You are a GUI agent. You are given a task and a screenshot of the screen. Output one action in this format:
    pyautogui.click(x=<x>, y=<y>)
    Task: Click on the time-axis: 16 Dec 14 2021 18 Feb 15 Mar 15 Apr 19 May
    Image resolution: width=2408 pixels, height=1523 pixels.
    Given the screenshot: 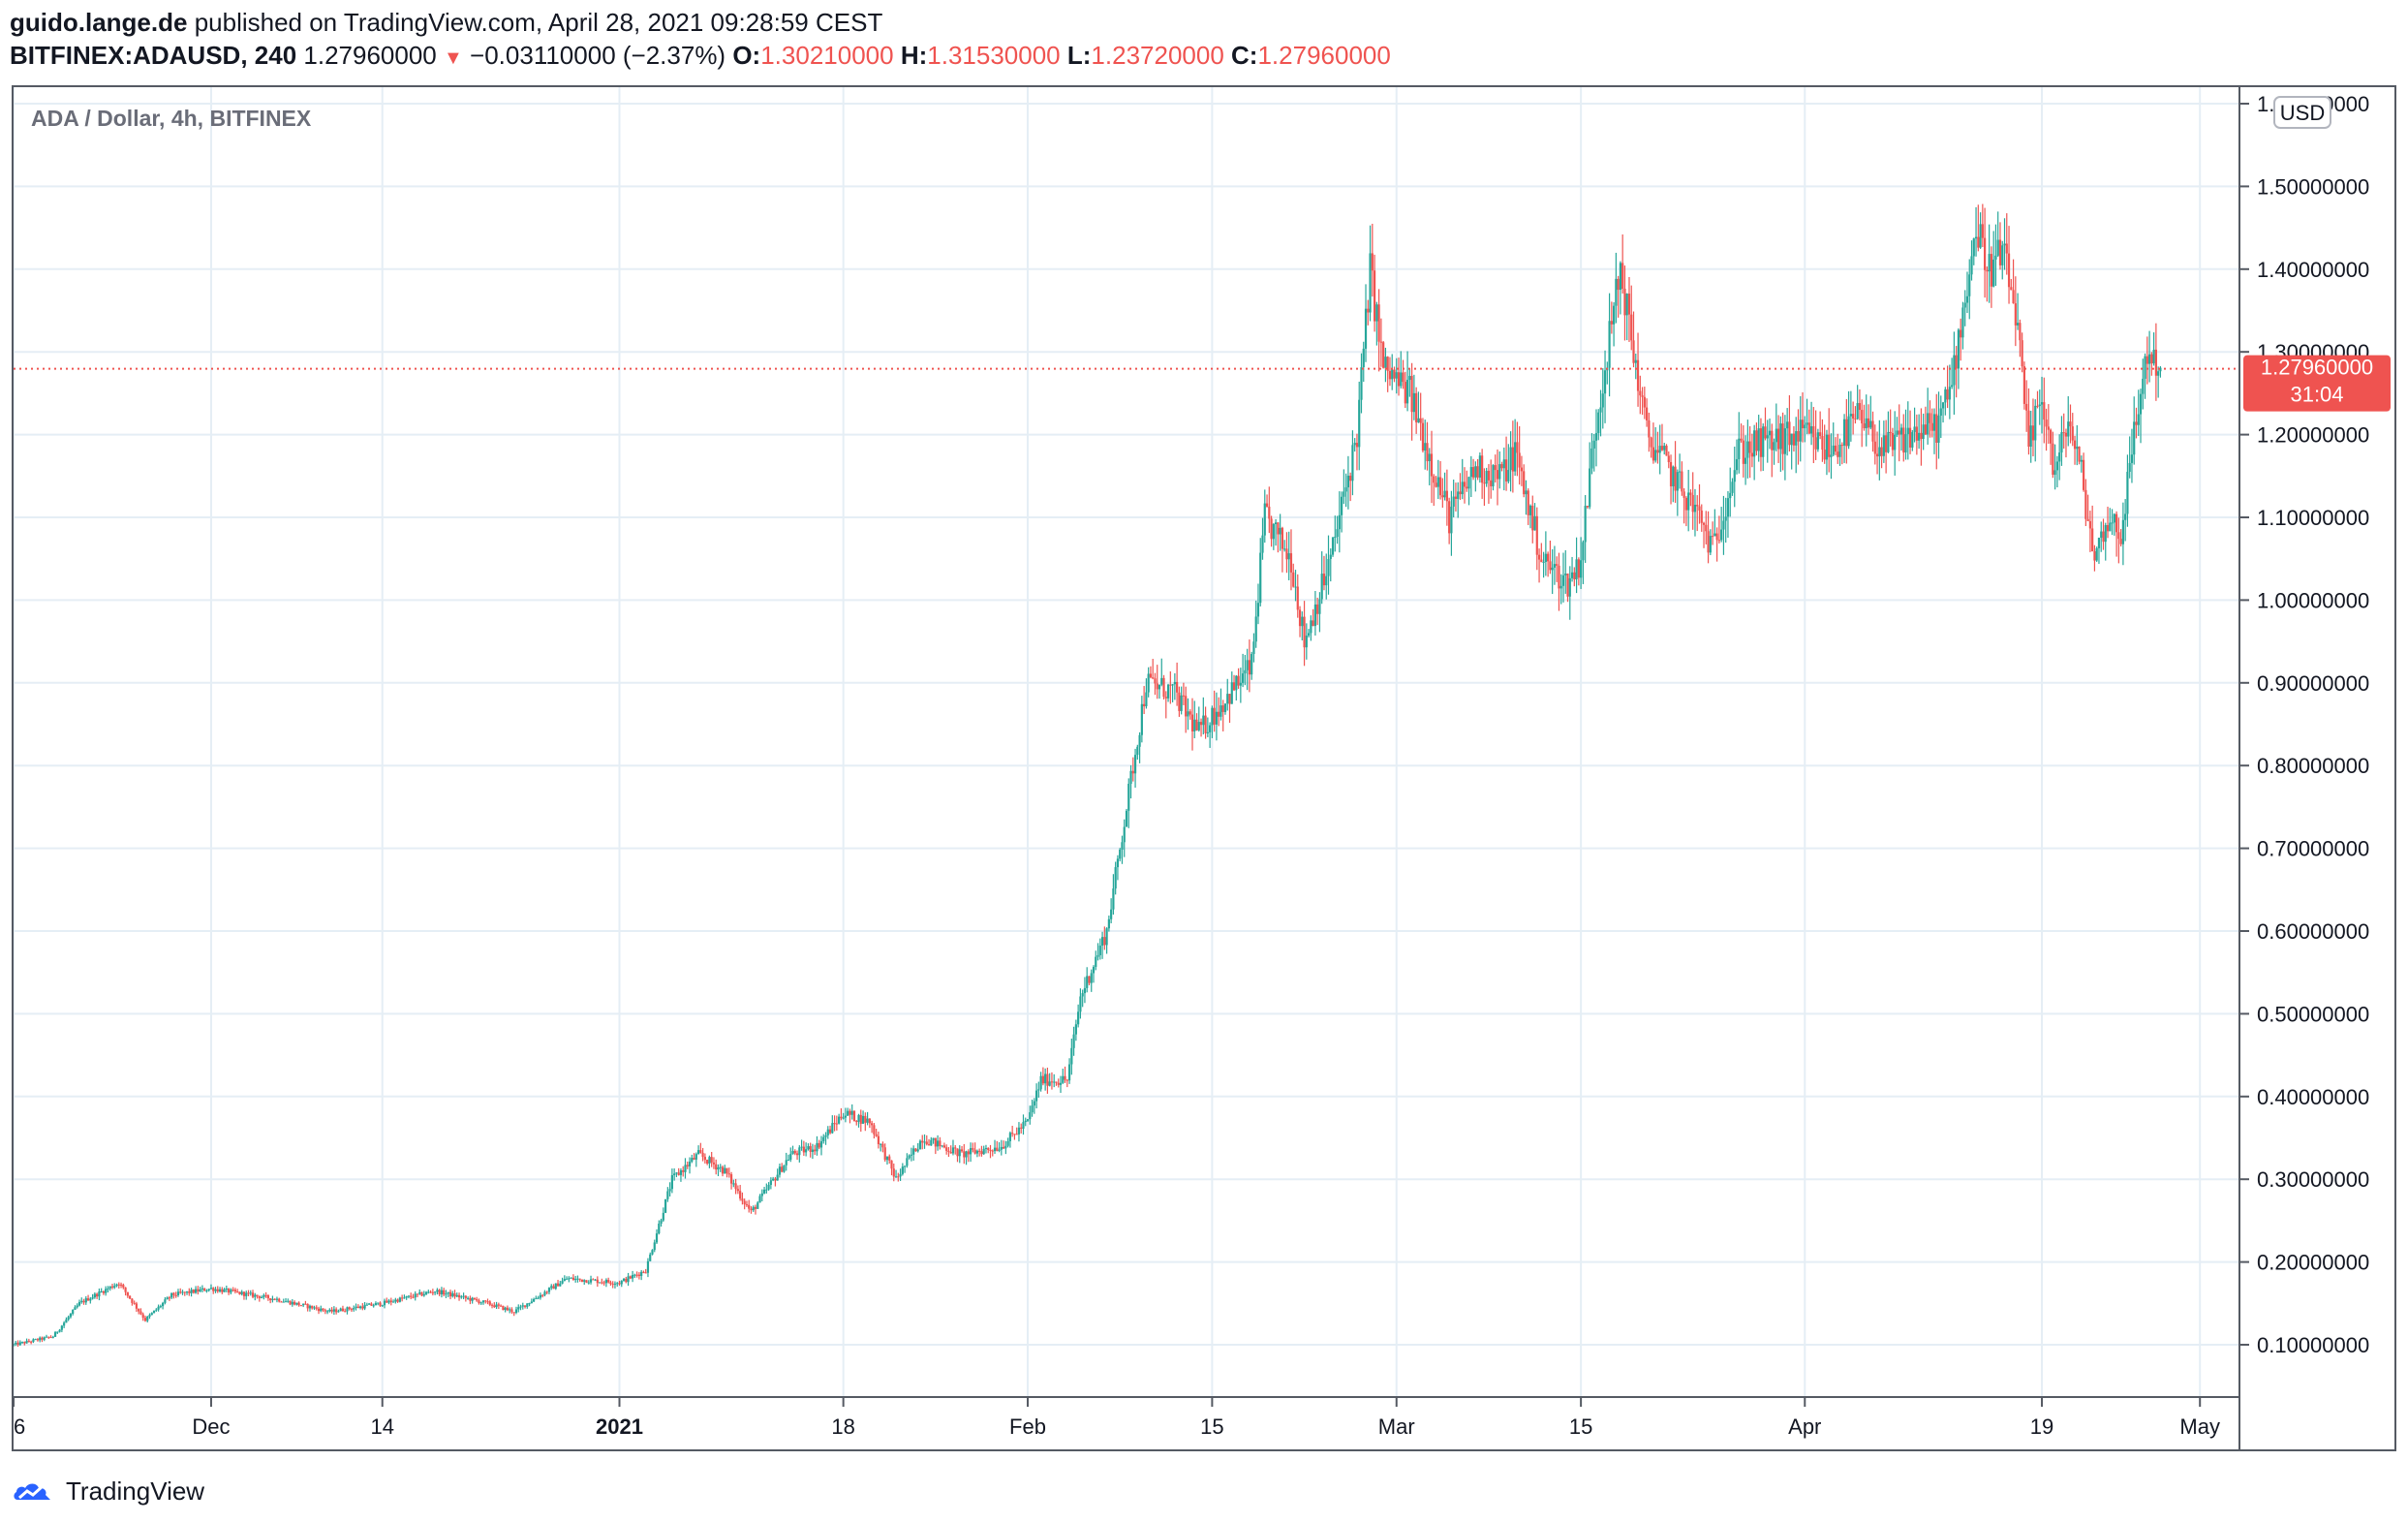 What is the action you would take?
    pyautogui.click(x=1117, y=1418)
    